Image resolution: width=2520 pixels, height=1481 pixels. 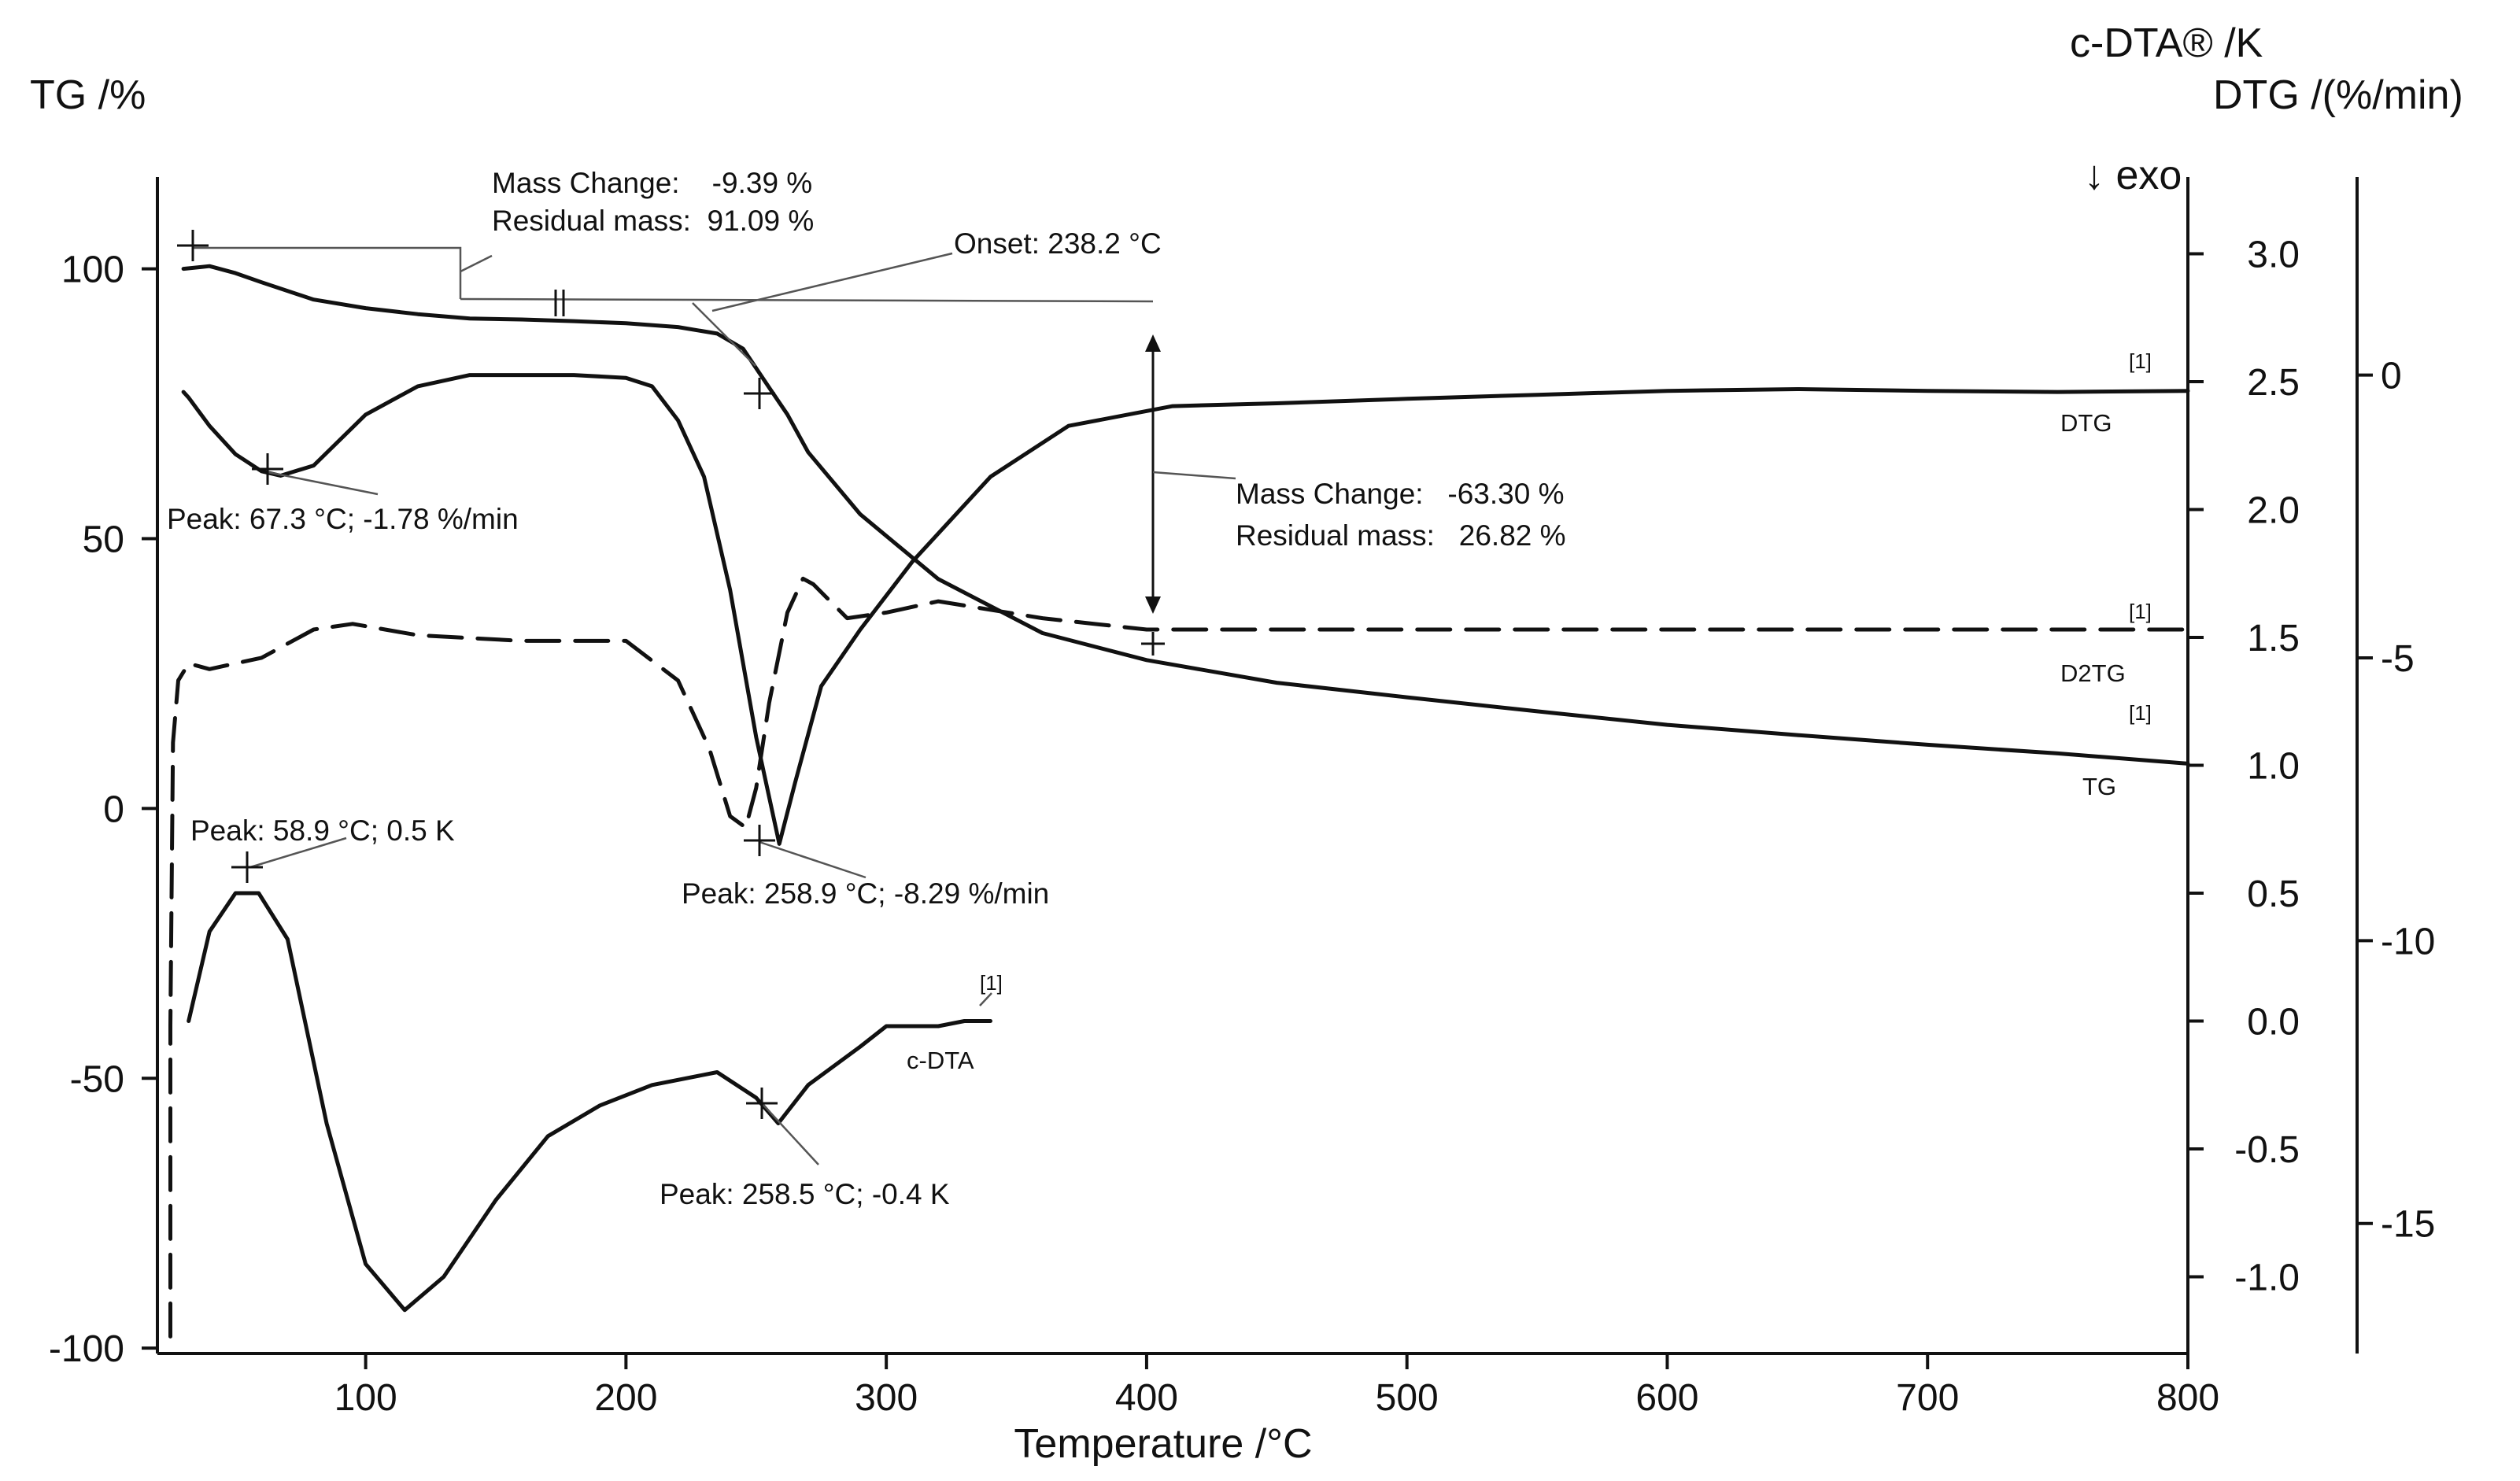 I want to click on mass-change-2-line2: Residual mass: 26.82 %, so click(x=1401, y=535).